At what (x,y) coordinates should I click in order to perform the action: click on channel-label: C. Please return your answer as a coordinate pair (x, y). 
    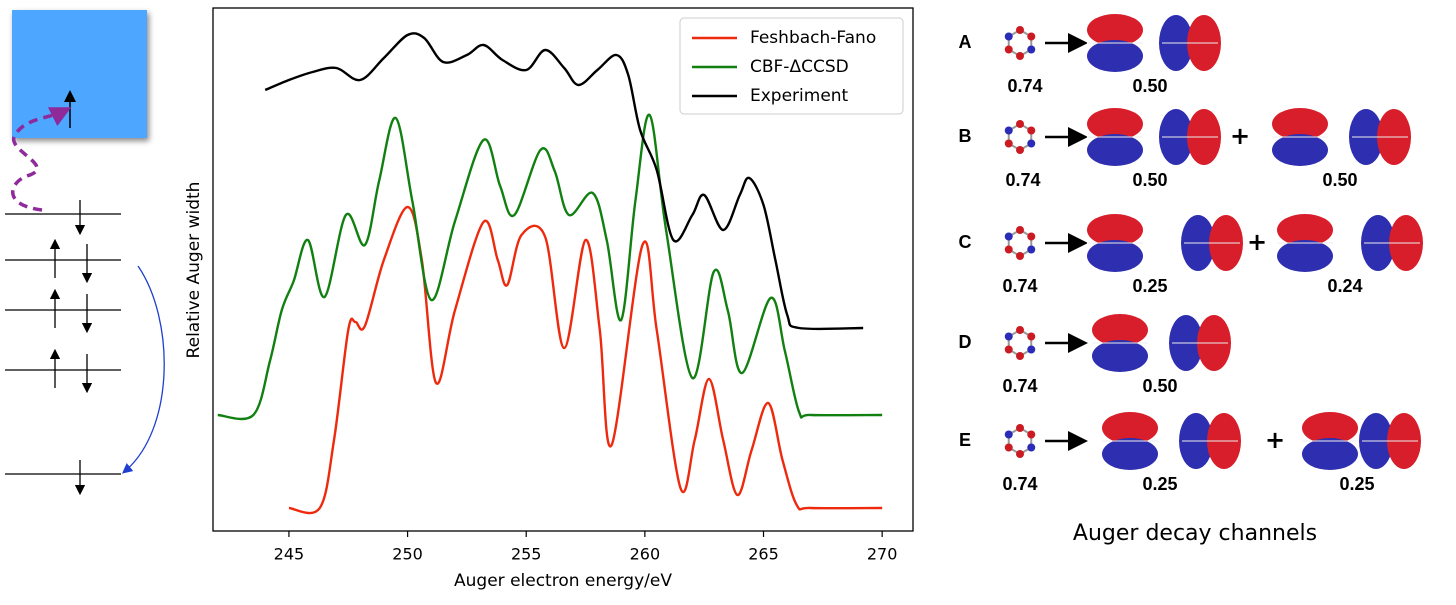
    Looking at the image, I should click on (965, 242).